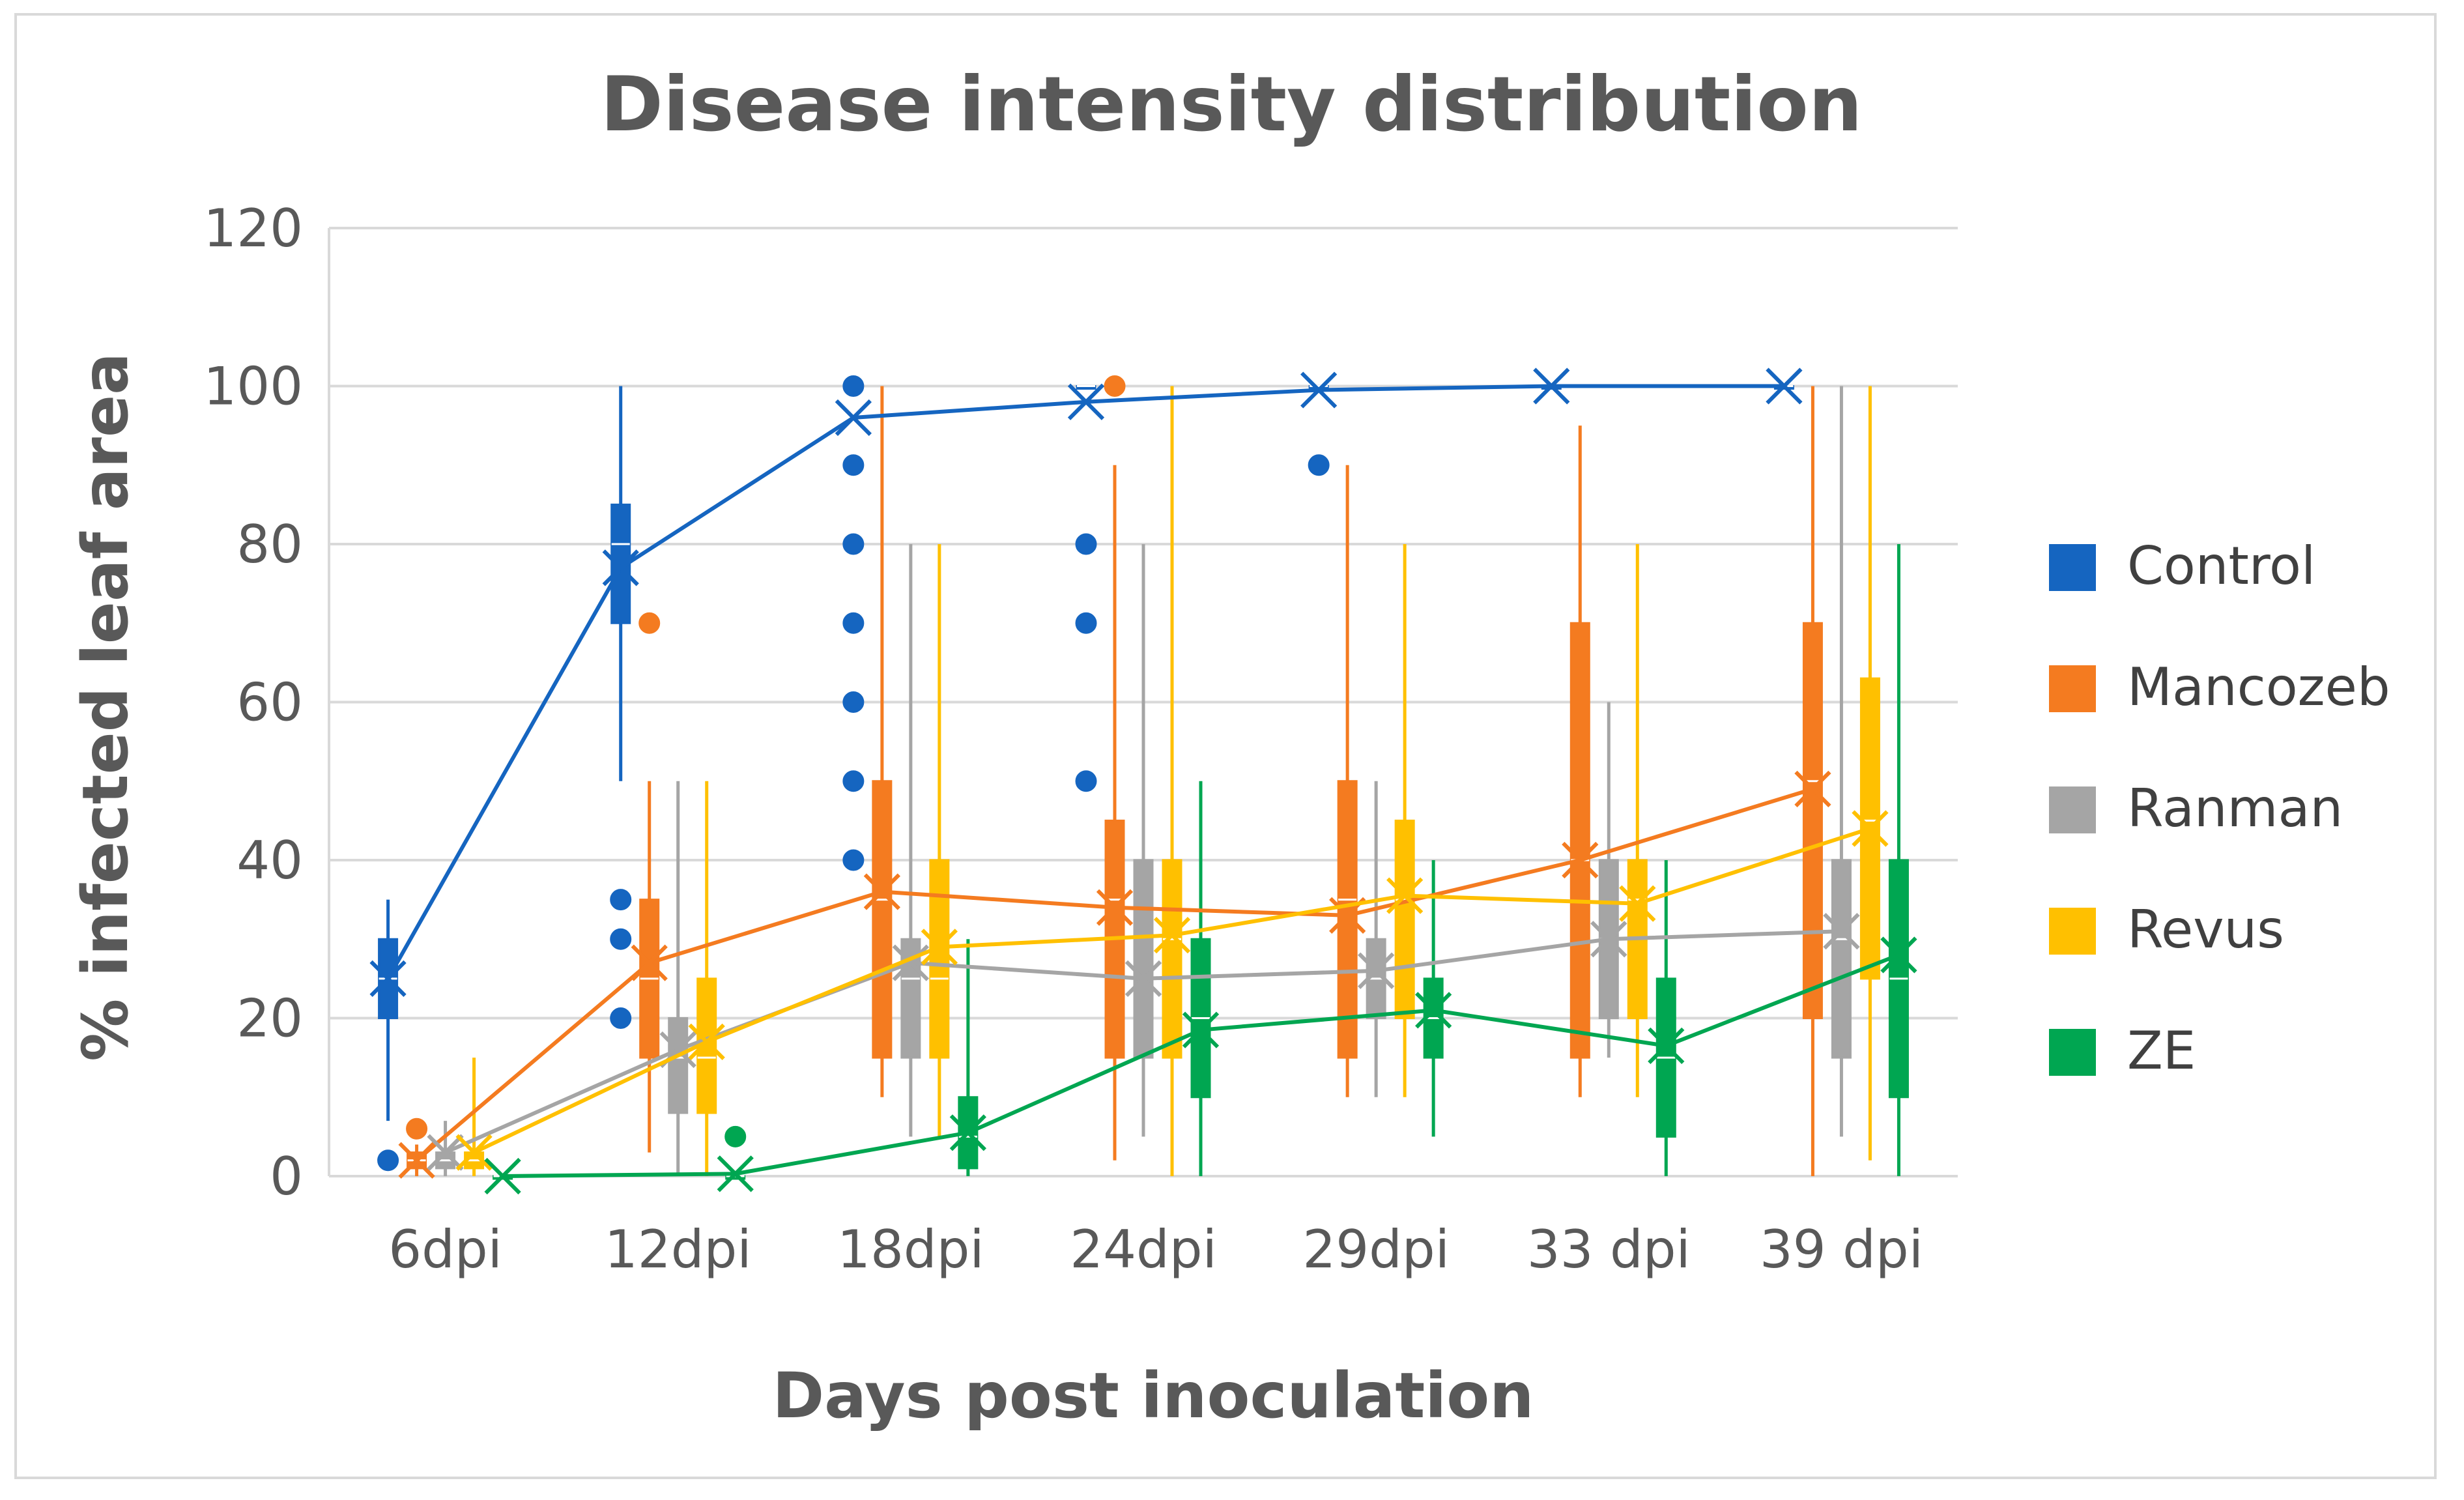 The width and height of the screenshot is (2464, 1500). What do you see at coordinates (1376, 1249) in the screenshot?
I see `x-tick-label: 29dpi` at bounding box center [1376, 1249].